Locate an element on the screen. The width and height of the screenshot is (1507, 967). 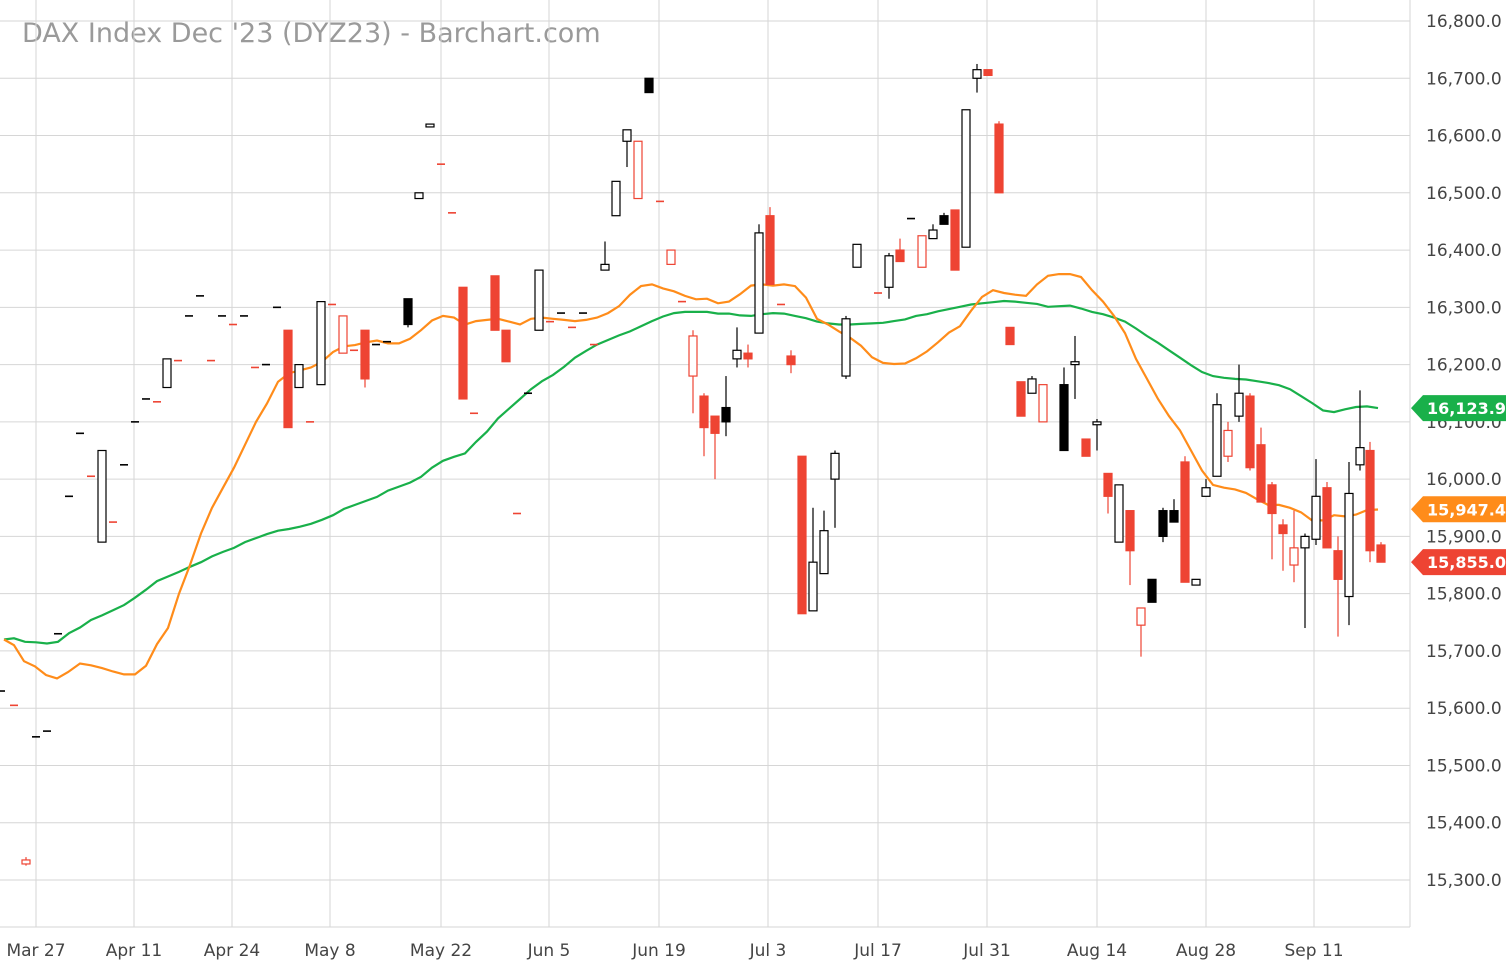
x-tick-label: Jun 5 is located at coordinates (549, 951).